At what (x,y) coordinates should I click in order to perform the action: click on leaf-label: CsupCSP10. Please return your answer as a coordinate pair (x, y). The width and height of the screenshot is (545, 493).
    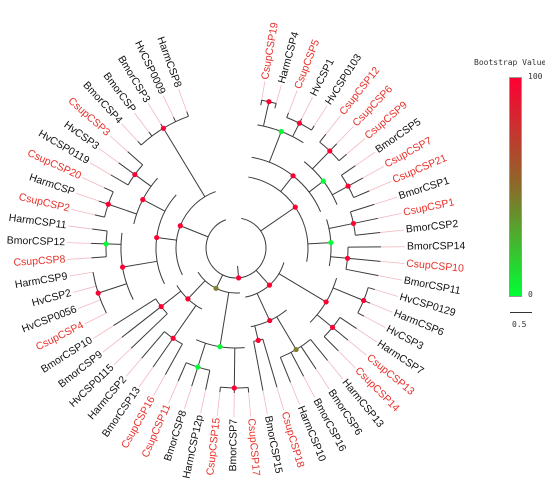
    Looking at the image, I should click on (435, 266).